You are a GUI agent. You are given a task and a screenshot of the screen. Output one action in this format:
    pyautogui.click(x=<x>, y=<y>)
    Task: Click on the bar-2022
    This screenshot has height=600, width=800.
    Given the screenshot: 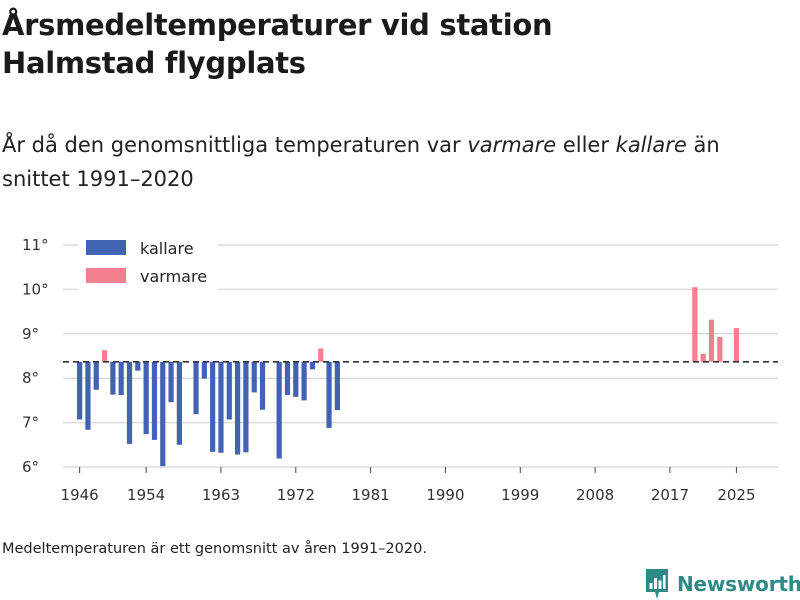 What is the action you would take?
    pyautogui.click(x=711, y=340)
    